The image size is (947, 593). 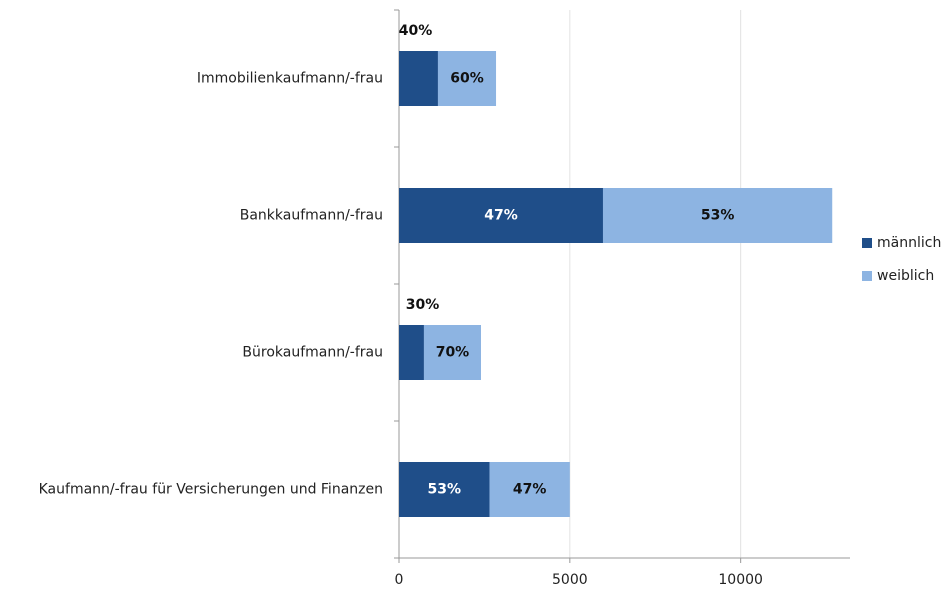 What do you see at coordinates (570, 580) in the screenshot?
I see `x-tick-label: 5000` at bounding box center [570, 580].